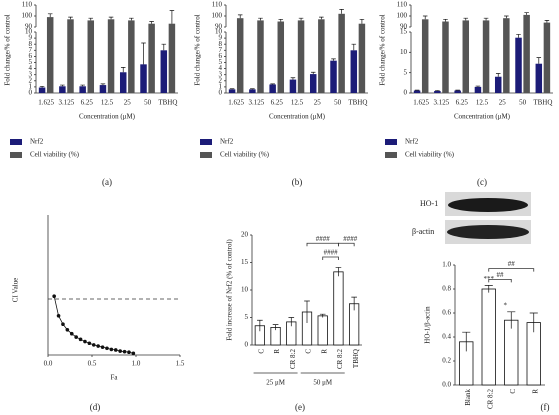  Describe the element at coordinates (429, 203) in the screenshot. I see `blot-label: HO-1` at that location.